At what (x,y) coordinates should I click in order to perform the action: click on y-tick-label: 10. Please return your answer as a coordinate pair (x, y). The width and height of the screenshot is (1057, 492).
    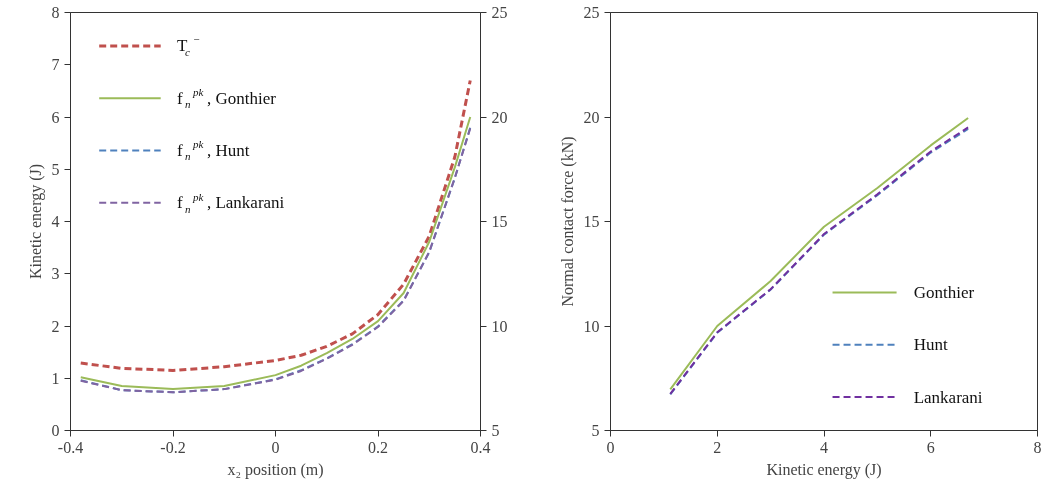
    Looking at the image, I should click on (591, 326).